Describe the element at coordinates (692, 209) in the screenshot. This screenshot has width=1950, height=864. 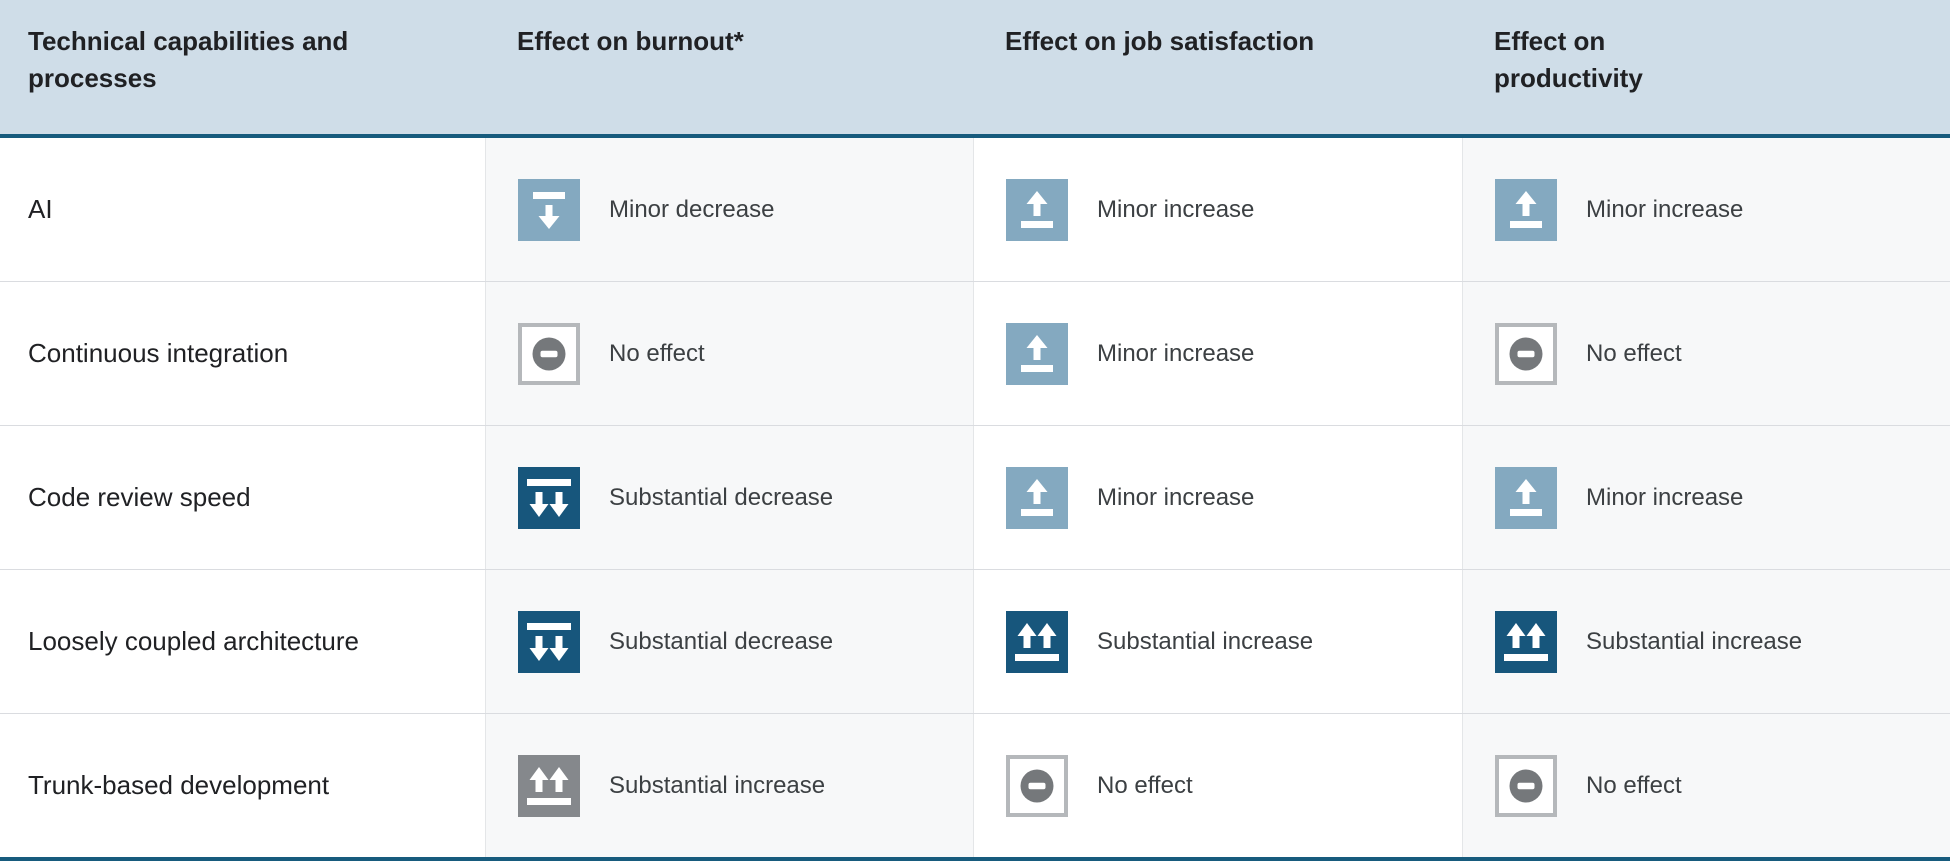
I see `effect-label: Minor decrease` at that location.